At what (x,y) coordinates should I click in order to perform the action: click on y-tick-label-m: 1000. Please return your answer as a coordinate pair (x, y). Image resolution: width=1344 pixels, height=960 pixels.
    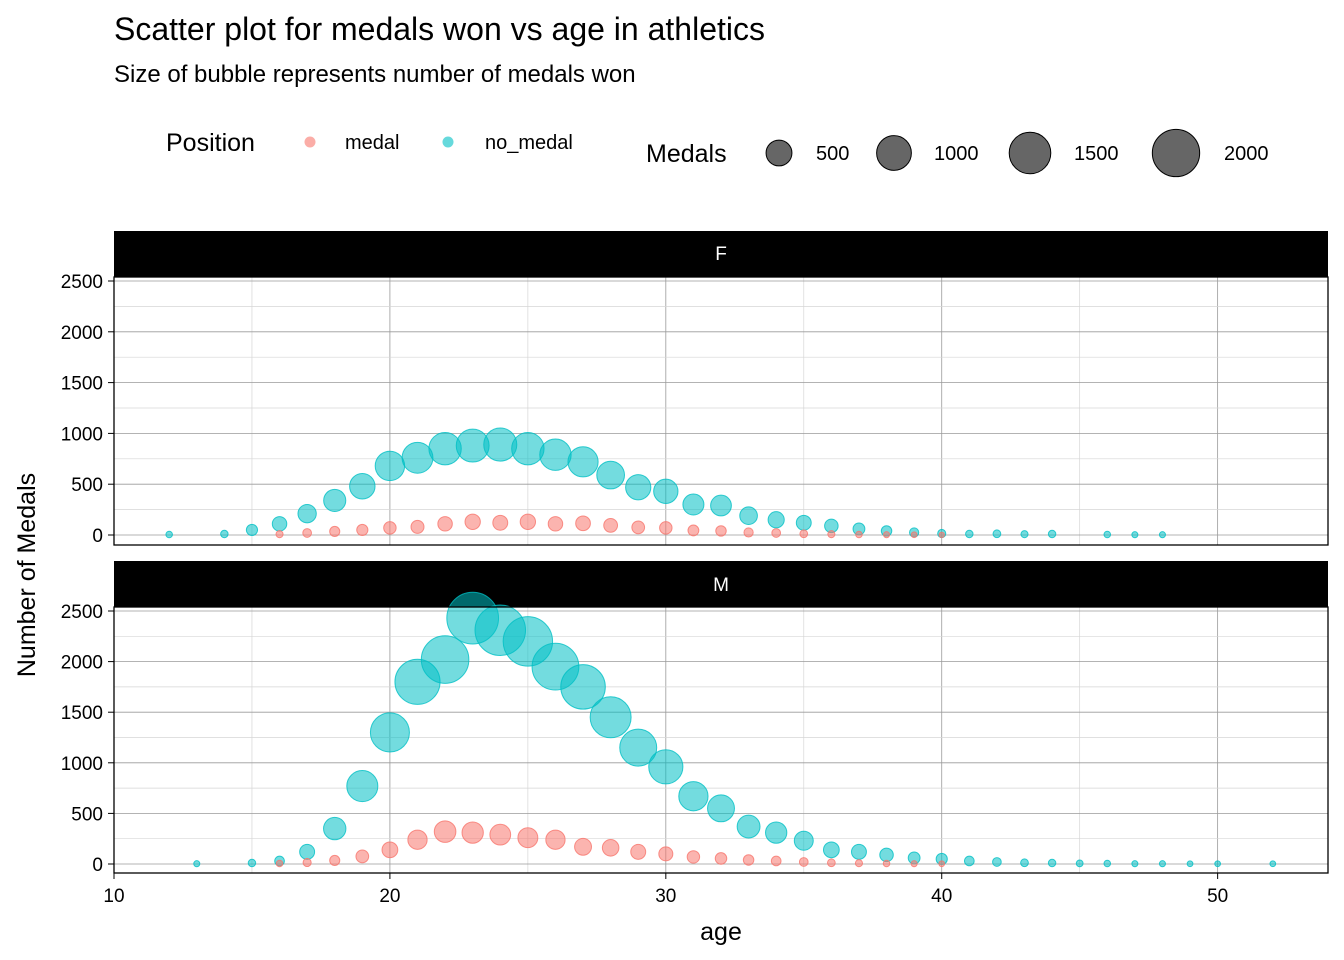
    Looking at the image, I should click on (82, 764).